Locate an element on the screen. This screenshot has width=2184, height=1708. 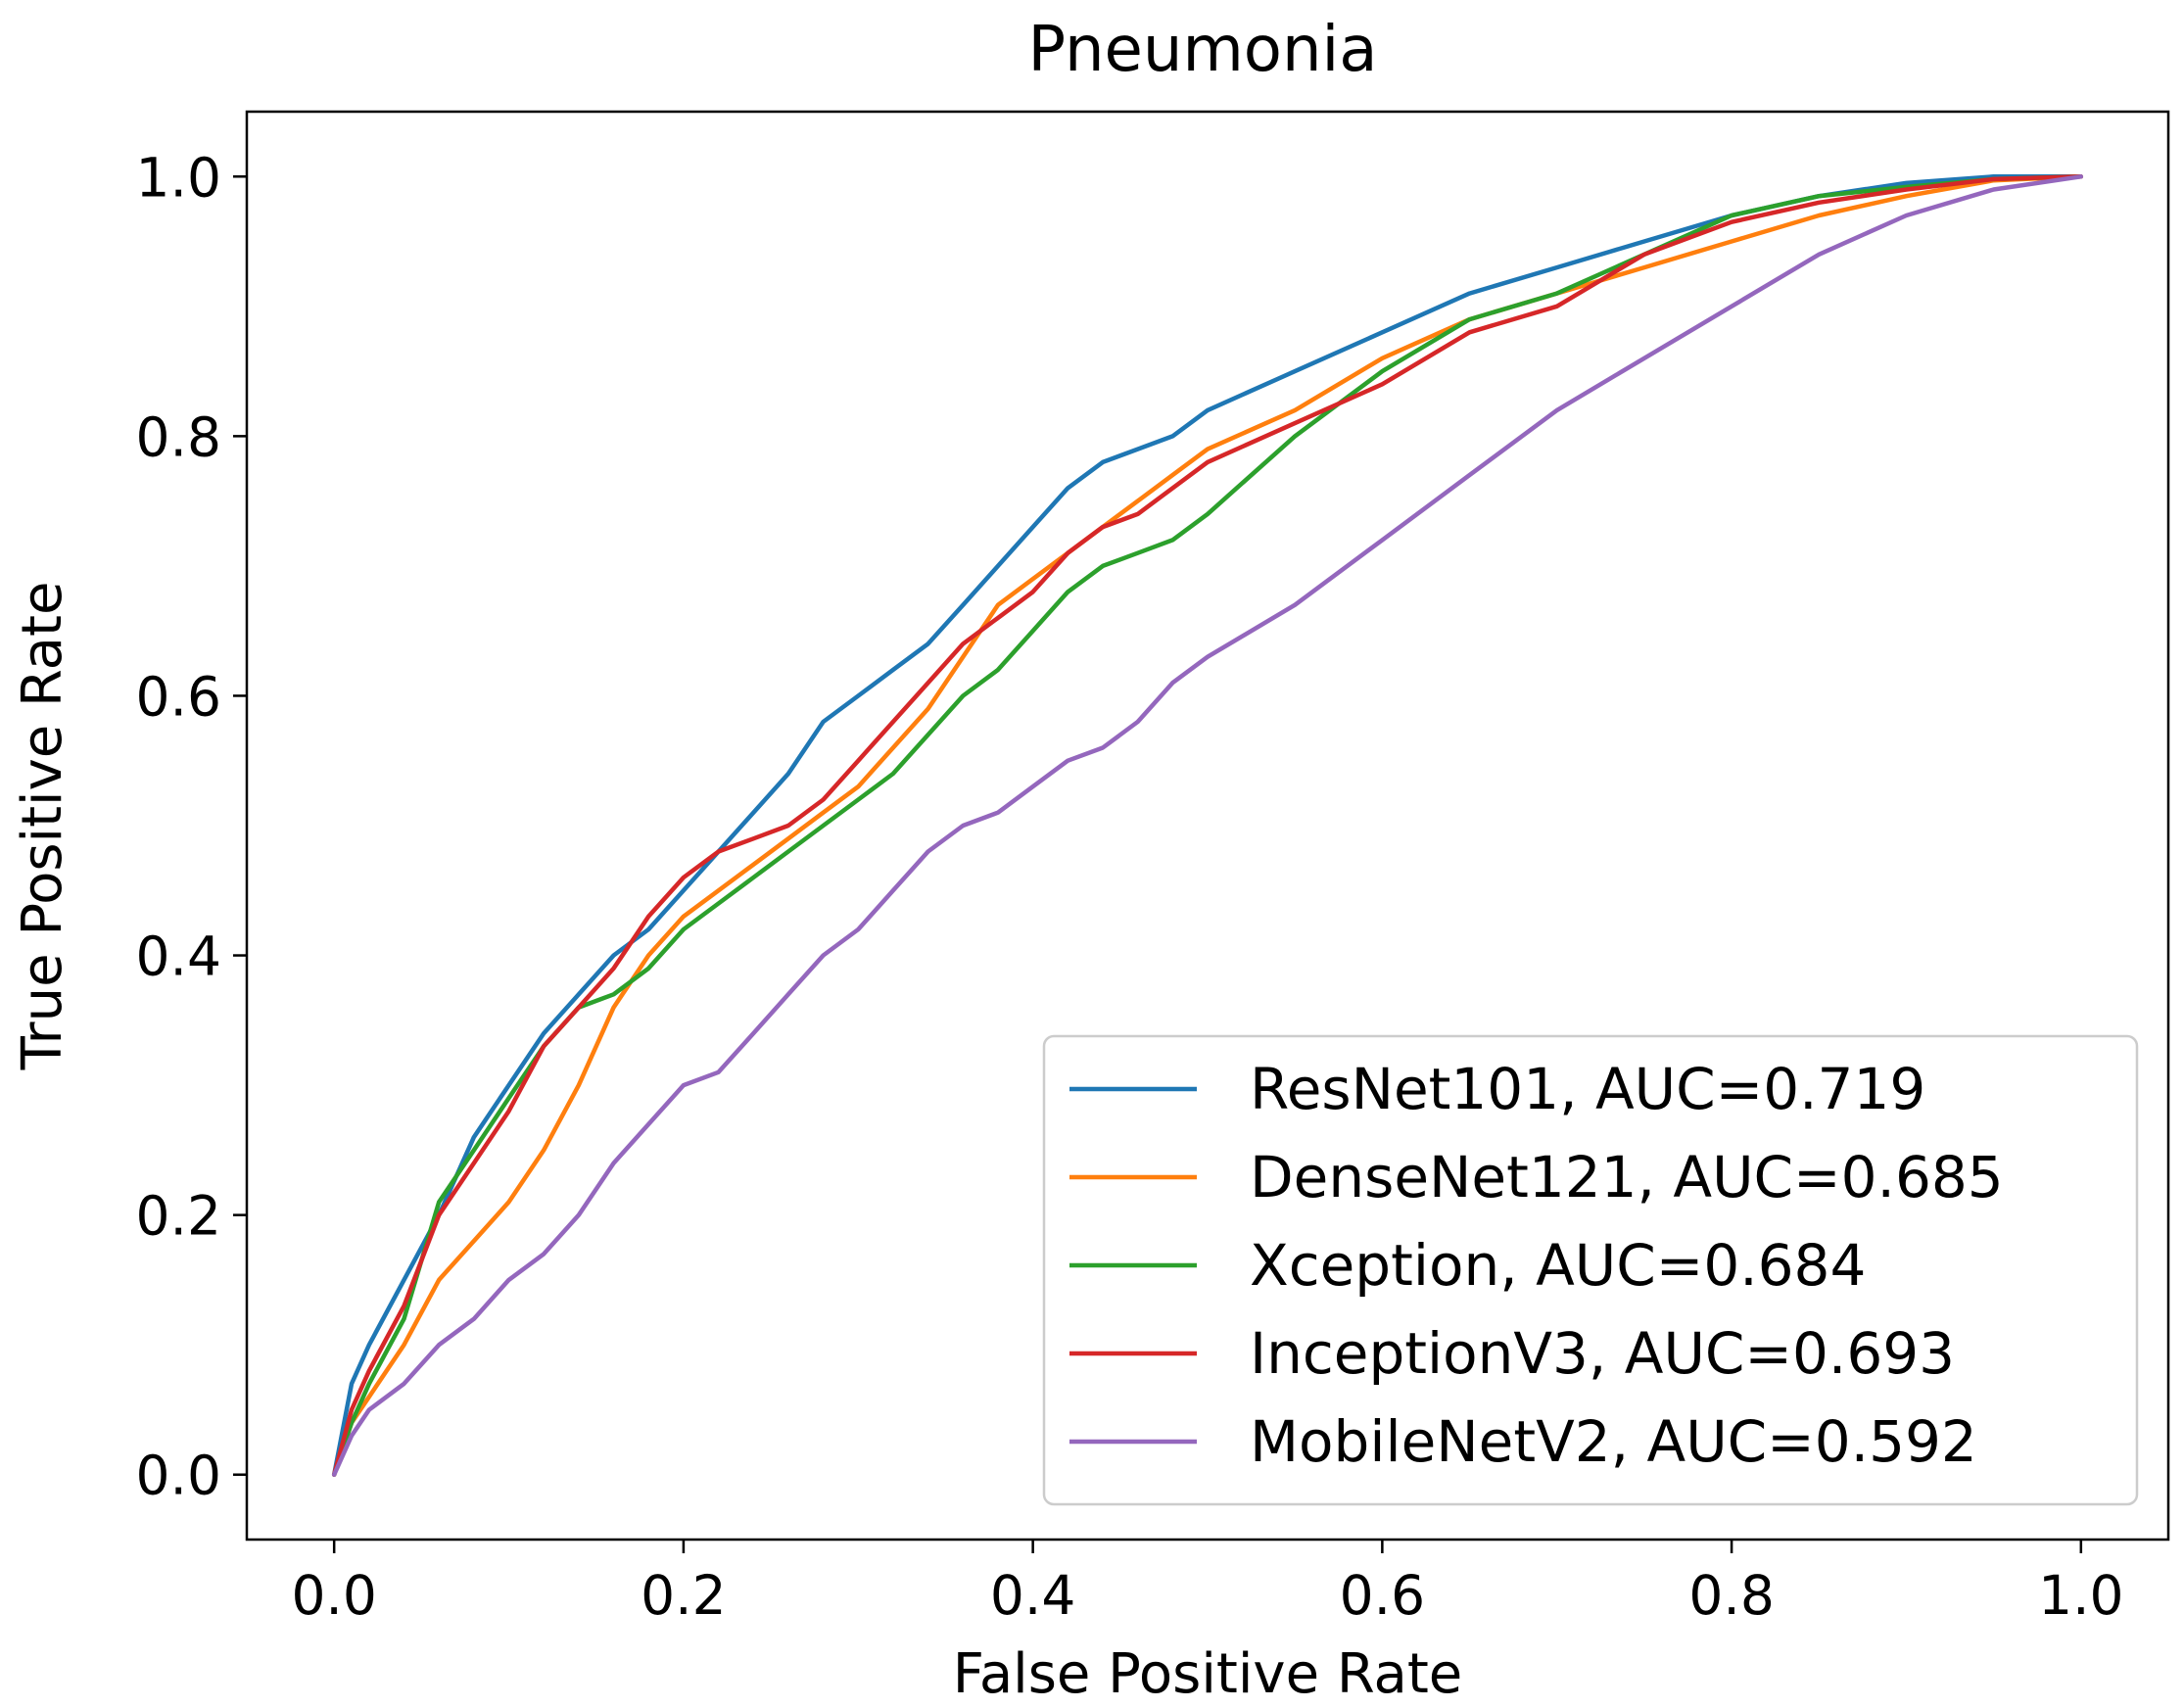
x-axis-ticks: 0.0 0.2 0.4 0.6 0.8 1.0 is located at coordinates (1207, 1583).